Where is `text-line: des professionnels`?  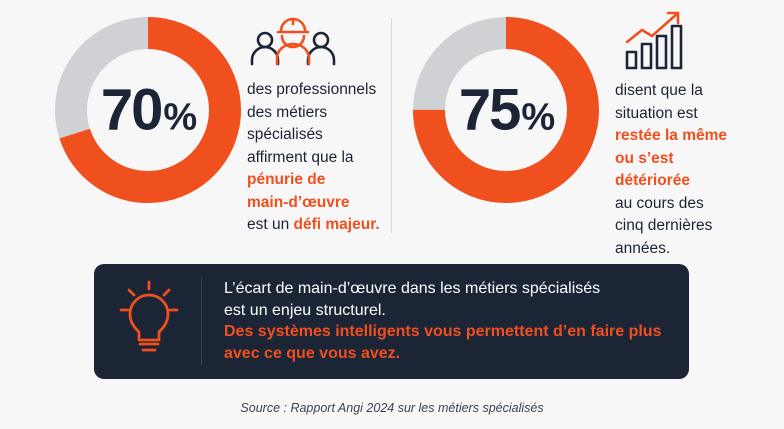 text-line: des professionnels is located at coordinates (312, 89).